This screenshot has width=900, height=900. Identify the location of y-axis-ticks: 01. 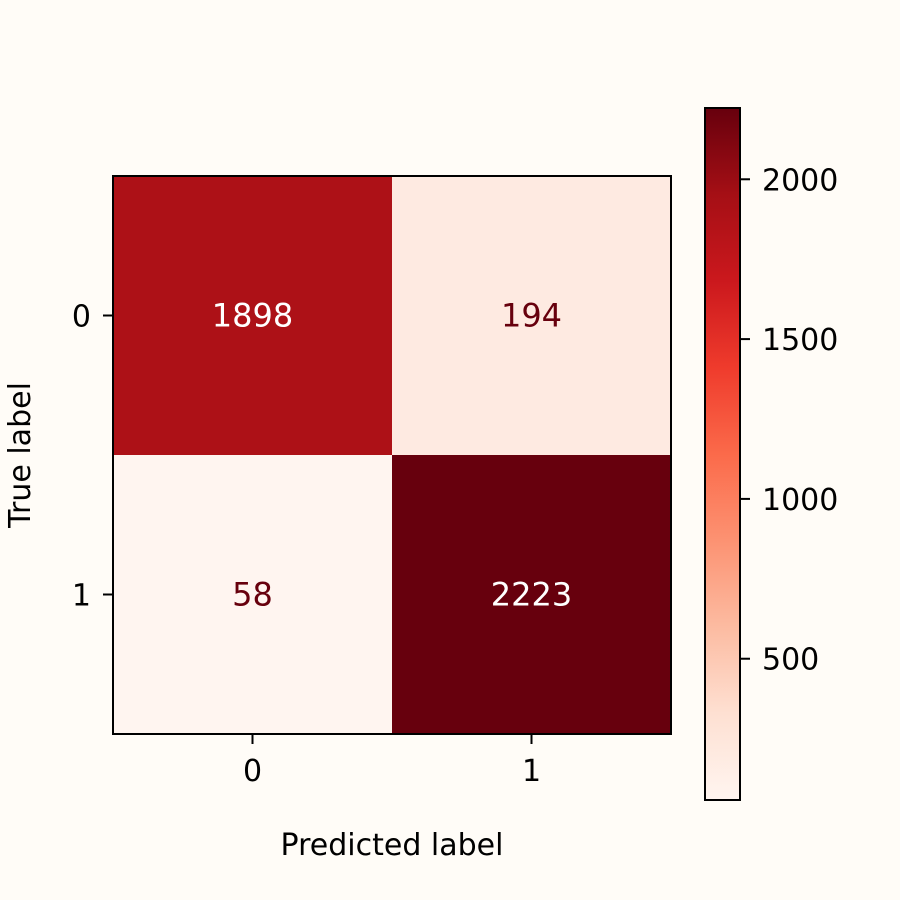
(92, 457).